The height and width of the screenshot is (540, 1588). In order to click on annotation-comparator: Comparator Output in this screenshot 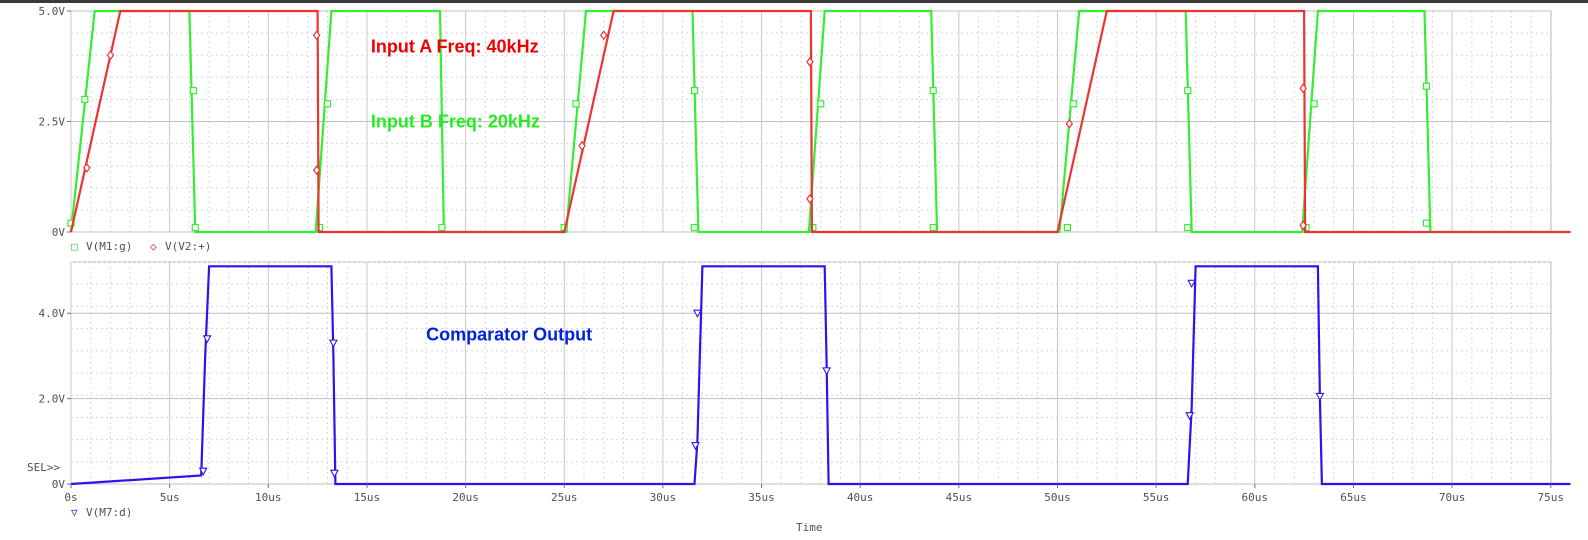, I will do `click(509, 335)`.